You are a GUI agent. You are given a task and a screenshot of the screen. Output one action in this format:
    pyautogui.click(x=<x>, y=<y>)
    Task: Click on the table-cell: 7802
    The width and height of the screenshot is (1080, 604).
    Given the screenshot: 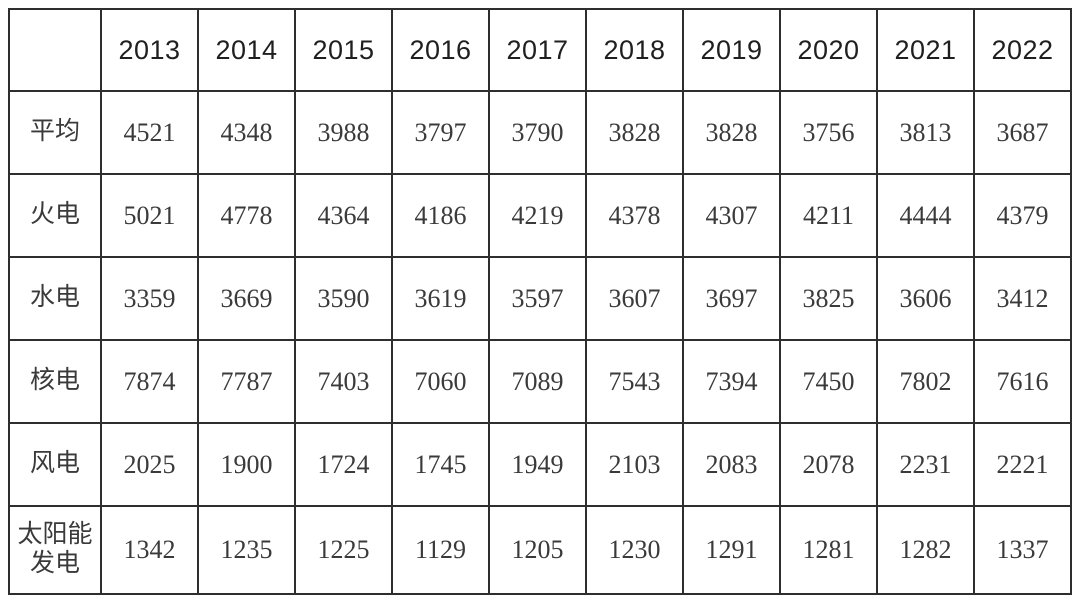 What is the action you would take?
    pyautogui.click(x=925, y=381)
    